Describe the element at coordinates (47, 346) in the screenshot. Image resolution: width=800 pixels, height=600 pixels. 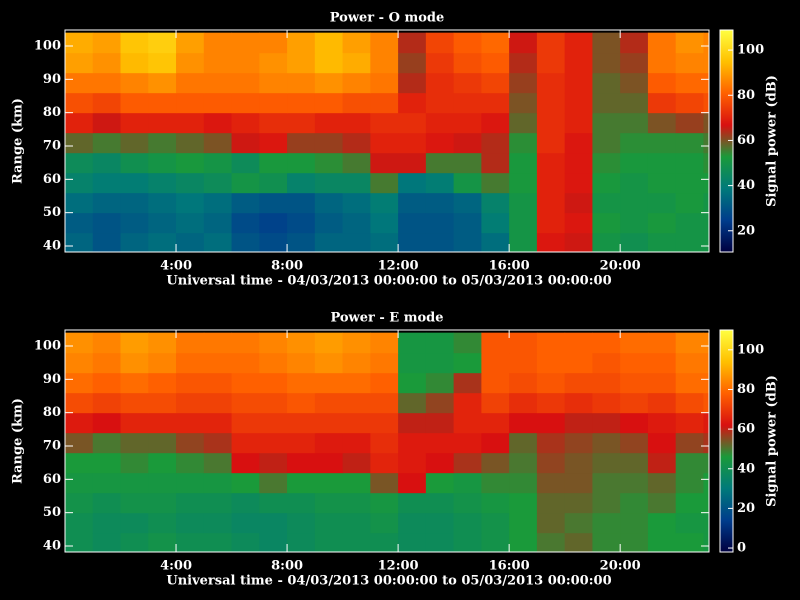
I see `y-tick-label: 100` at that location.